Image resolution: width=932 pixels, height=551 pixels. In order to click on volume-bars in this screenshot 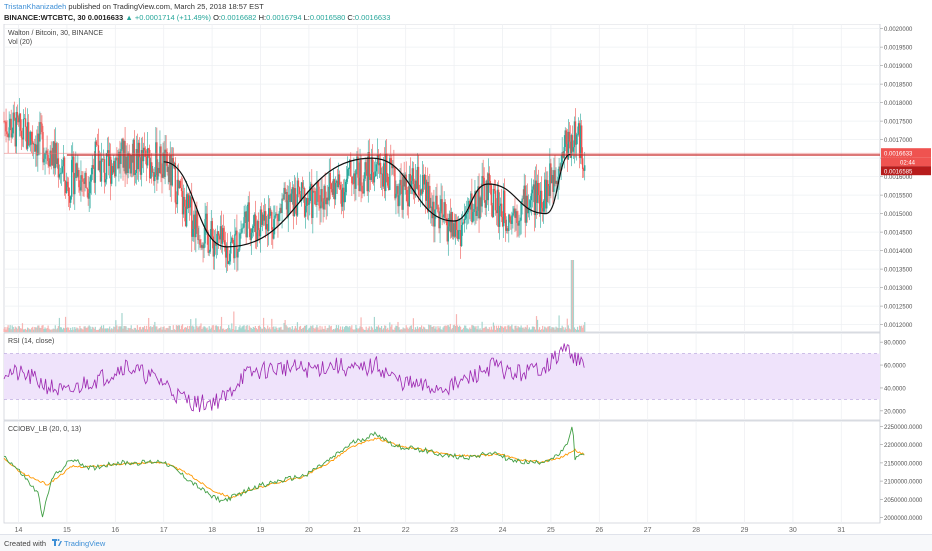, I will do `click(294, 296)`.